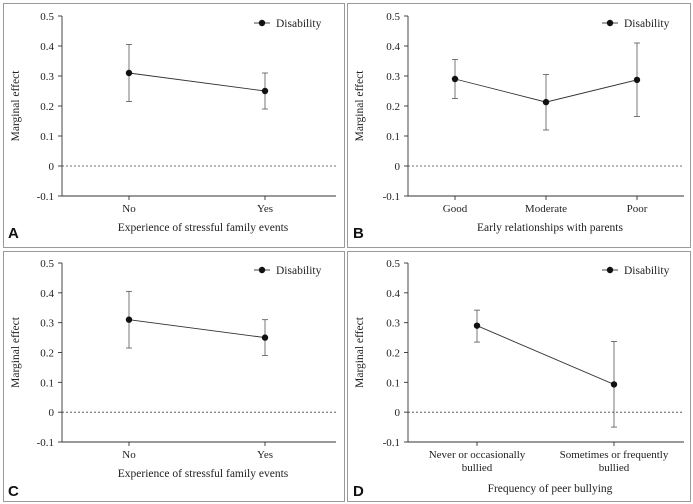  I want to click on x-tick-label: Never or occasionally bullied, so click(477, 461).